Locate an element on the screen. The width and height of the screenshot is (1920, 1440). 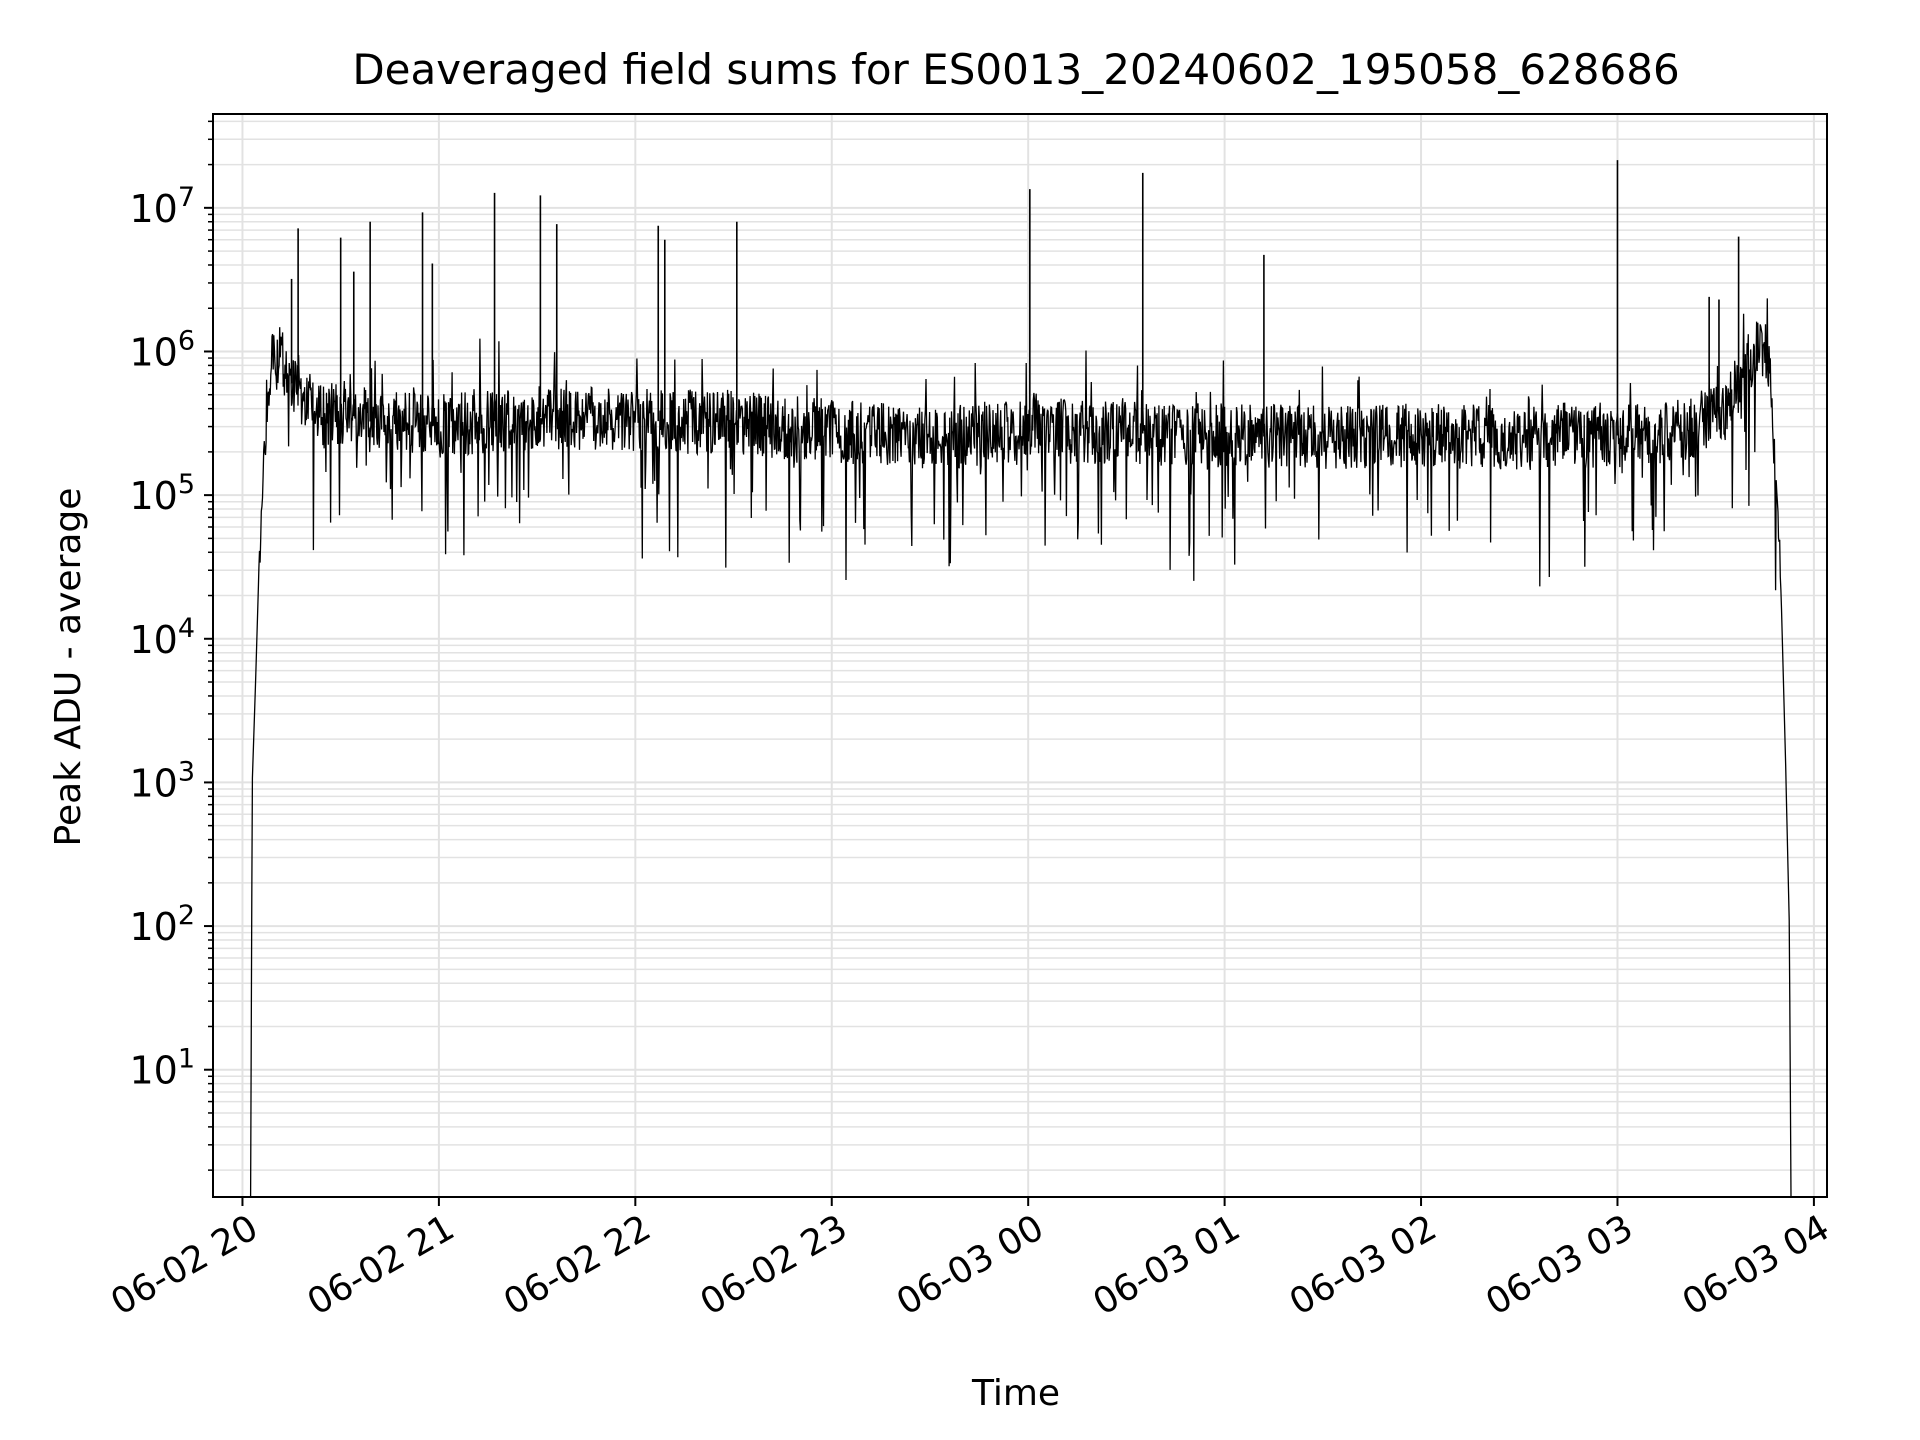
y-tick-label: 103 is located at coordinates (162, 780).